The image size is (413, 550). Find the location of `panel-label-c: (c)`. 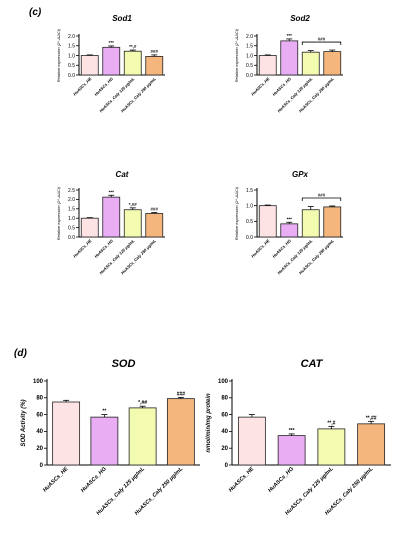

panel-label-c: (c) is located at coordinates (35, 12).